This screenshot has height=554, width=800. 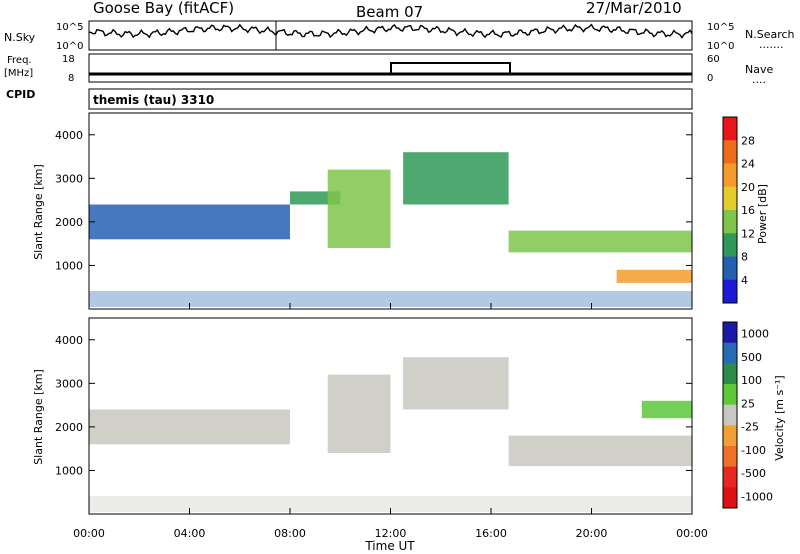 What do you see at coordinates (592, 533) in the screenshot?
I see `x-tick-label: 20:00` at bounding box center [592, 533].